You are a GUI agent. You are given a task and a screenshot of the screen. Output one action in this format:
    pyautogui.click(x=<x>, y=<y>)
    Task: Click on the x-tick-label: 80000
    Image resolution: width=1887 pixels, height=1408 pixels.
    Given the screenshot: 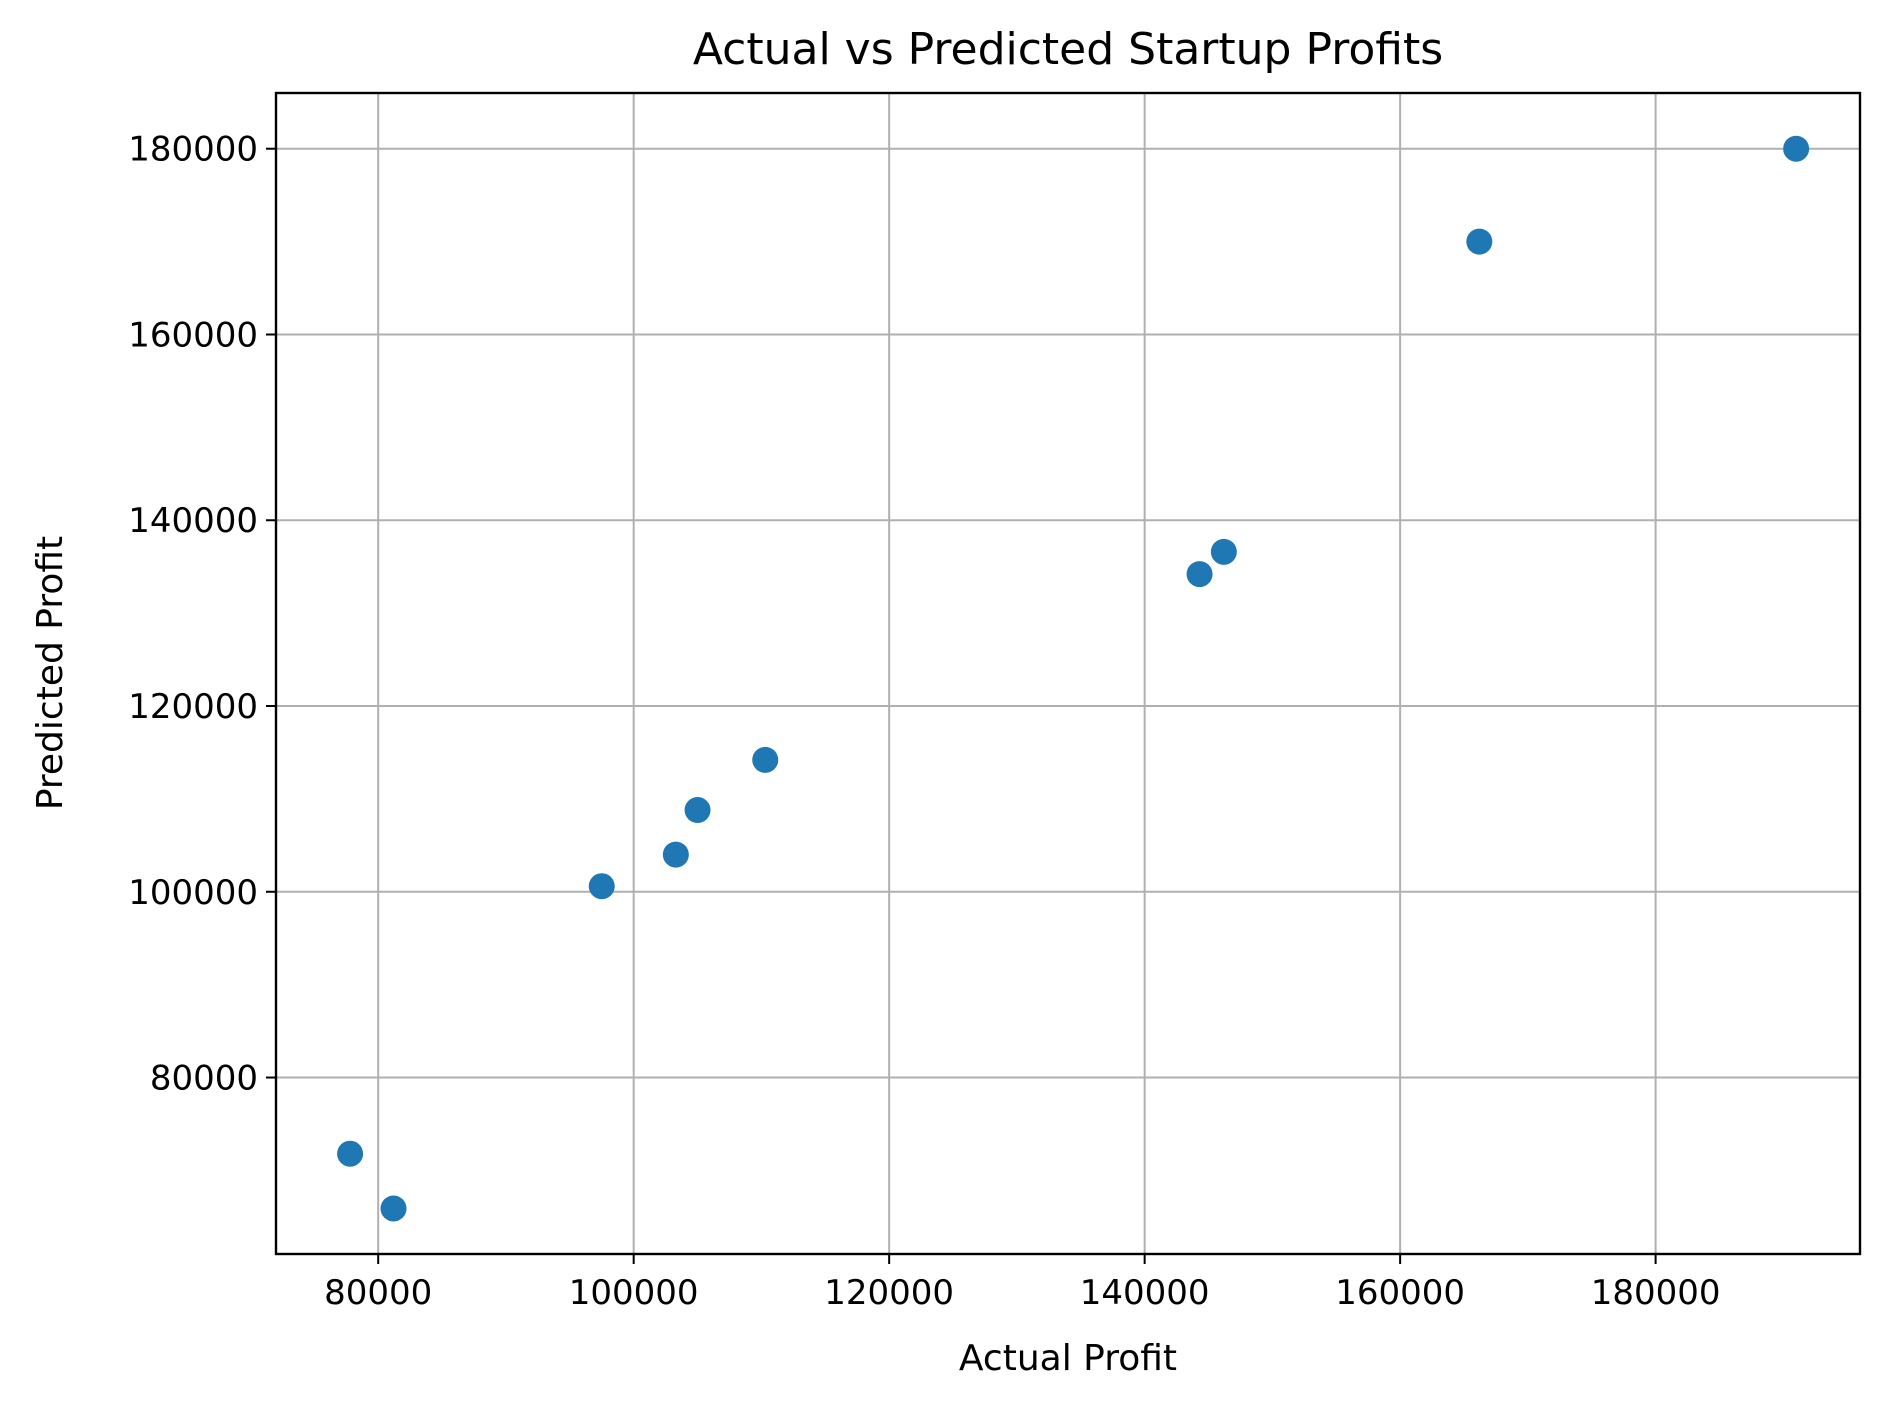 What is the action you would take?
    pyautogui.click(x=378, y=1293)
    